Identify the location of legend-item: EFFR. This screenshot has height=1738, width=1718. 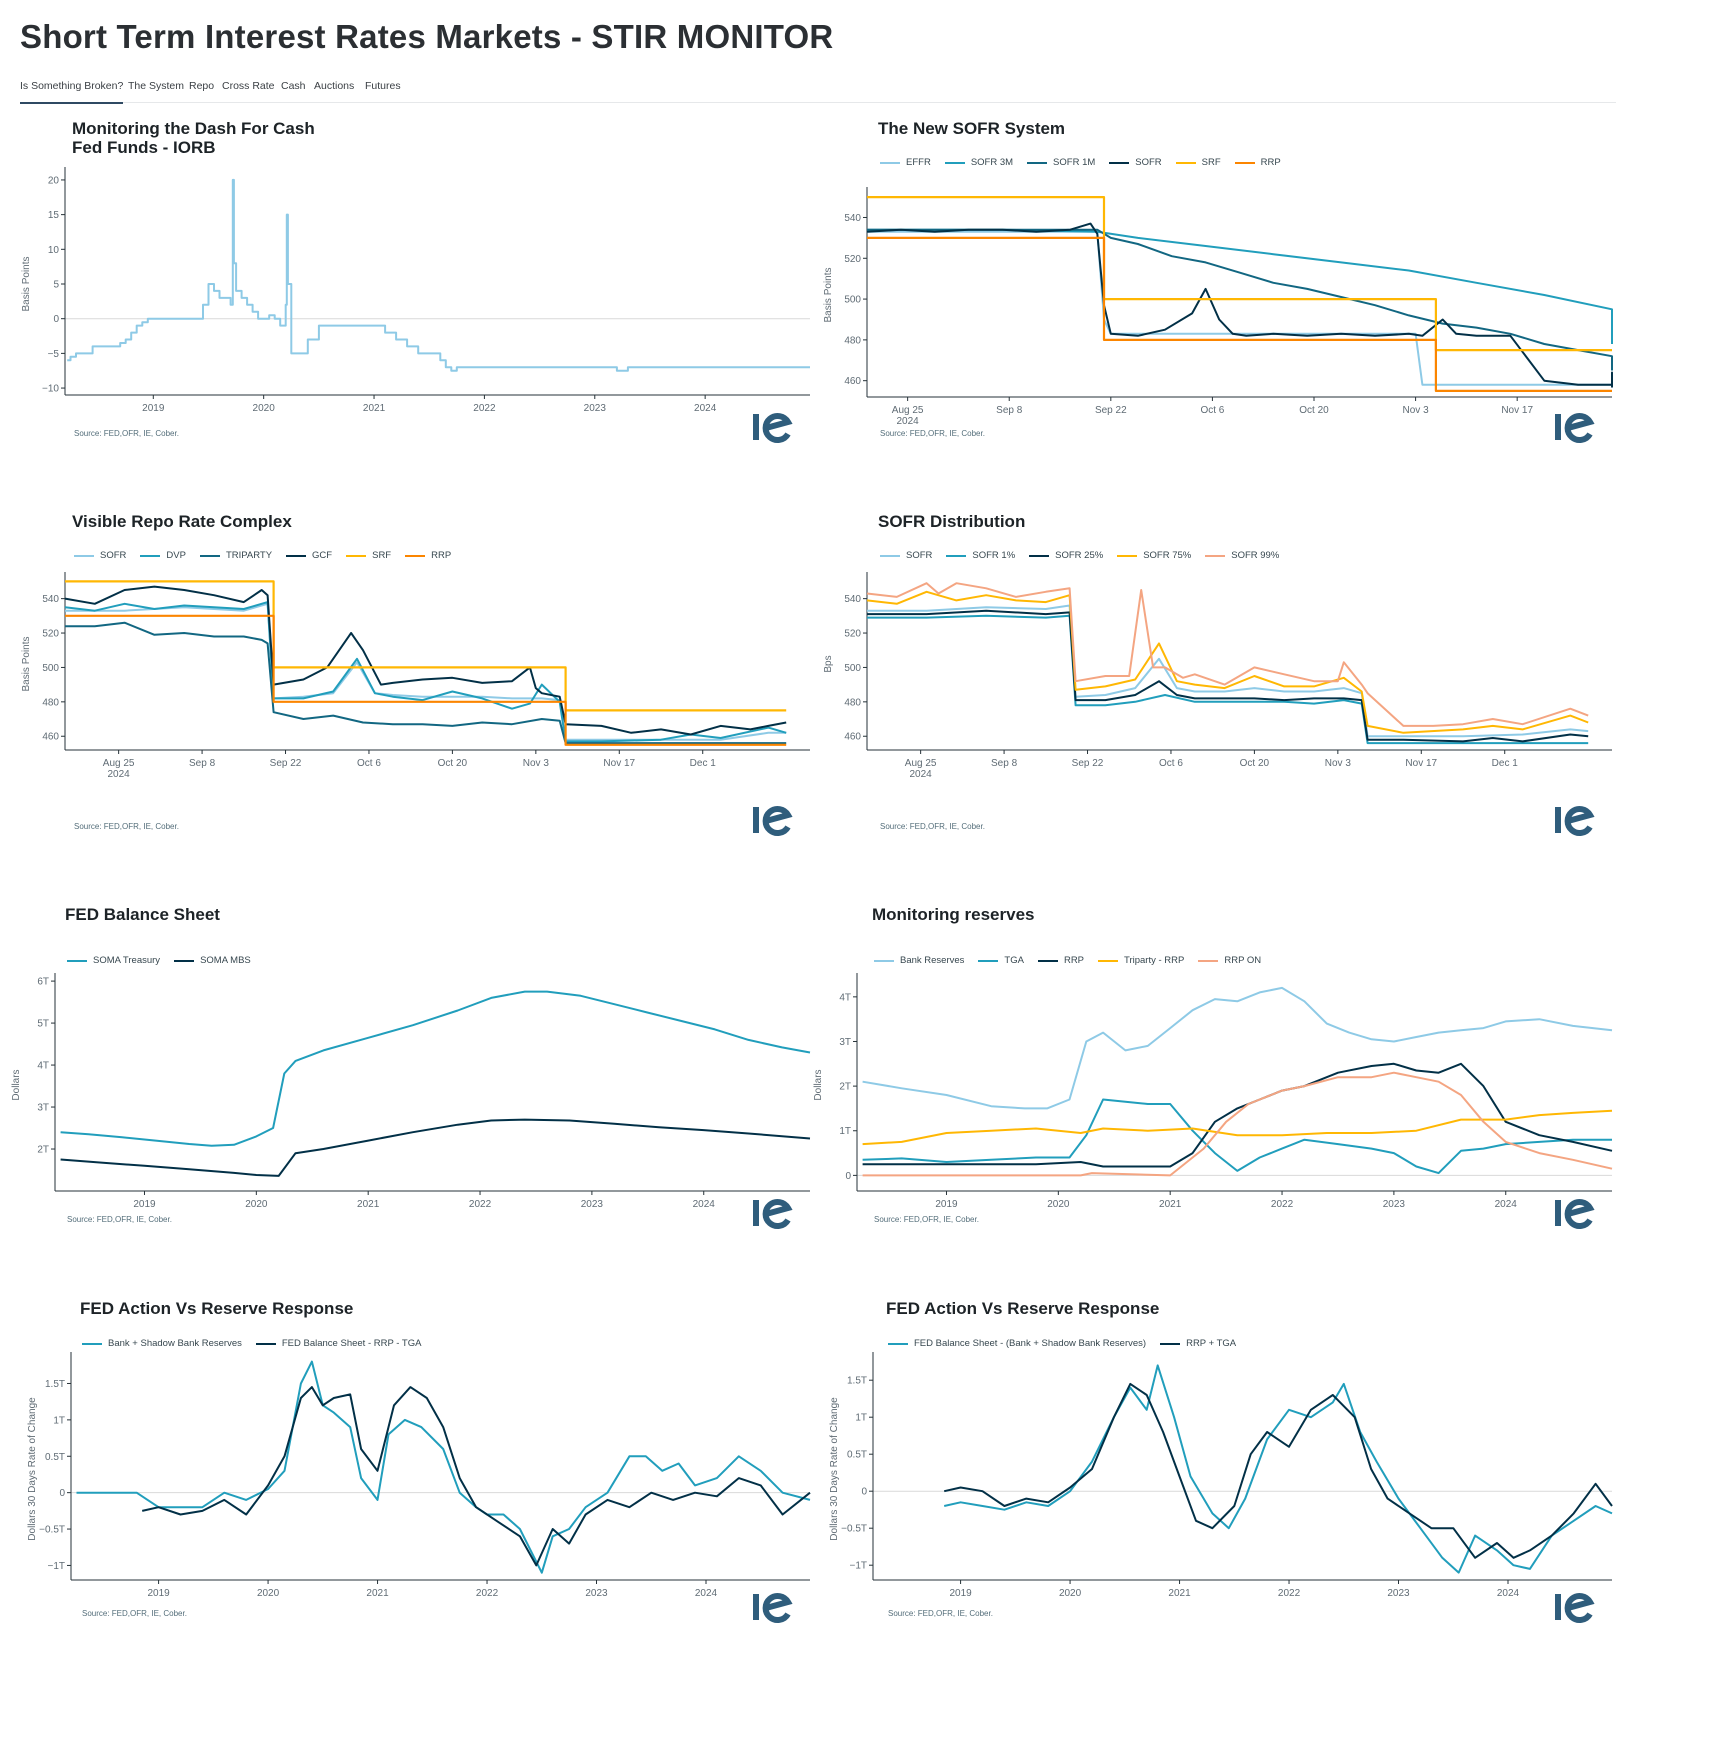
(905, 162).